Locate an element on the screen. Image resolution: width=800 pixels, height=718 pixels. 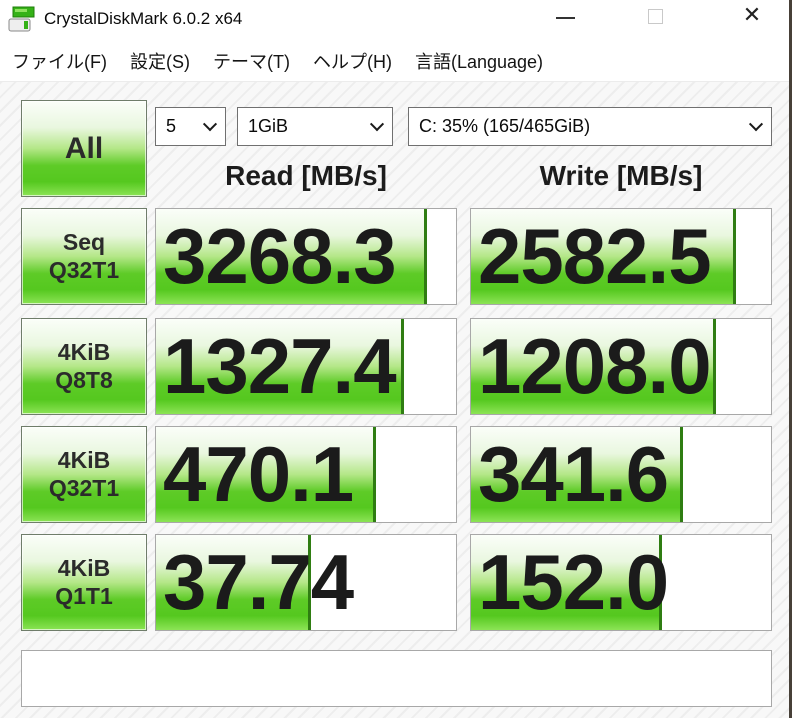
result-cell-4kib-q8t8-read: 1327.4 is located at coordinates (306, 366).